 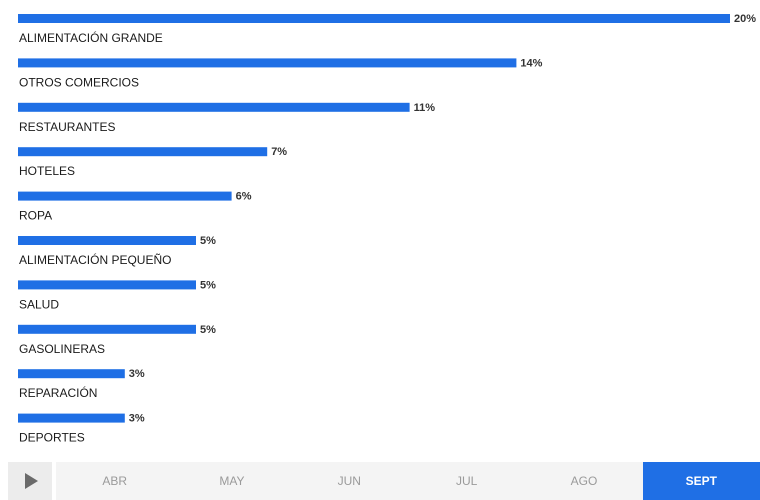 I want to click on month-tabs: ABR MAY JUN JUL AGO SEPT, so click(x=408, y=481).